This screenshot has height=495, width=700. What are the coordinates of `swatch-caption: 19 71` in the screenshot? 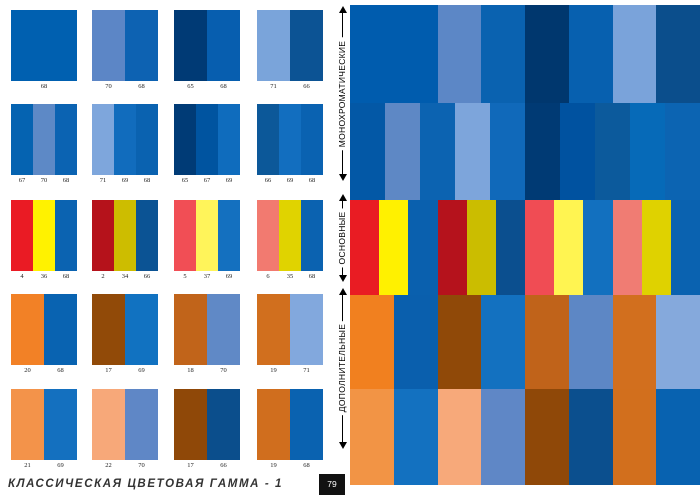 It's located at (290, 371).